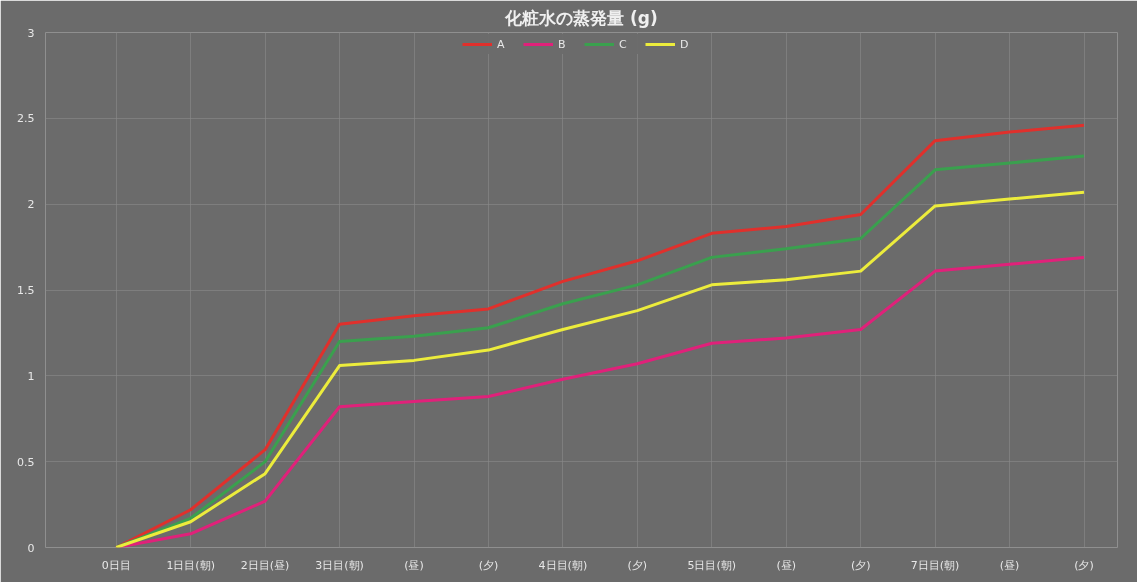 This screenshot has width=1137, height=582. What do you see at coordinates (31, 33) in the screenshot?
I see `y-tick-label: 3` at bounding box center [31, 33].